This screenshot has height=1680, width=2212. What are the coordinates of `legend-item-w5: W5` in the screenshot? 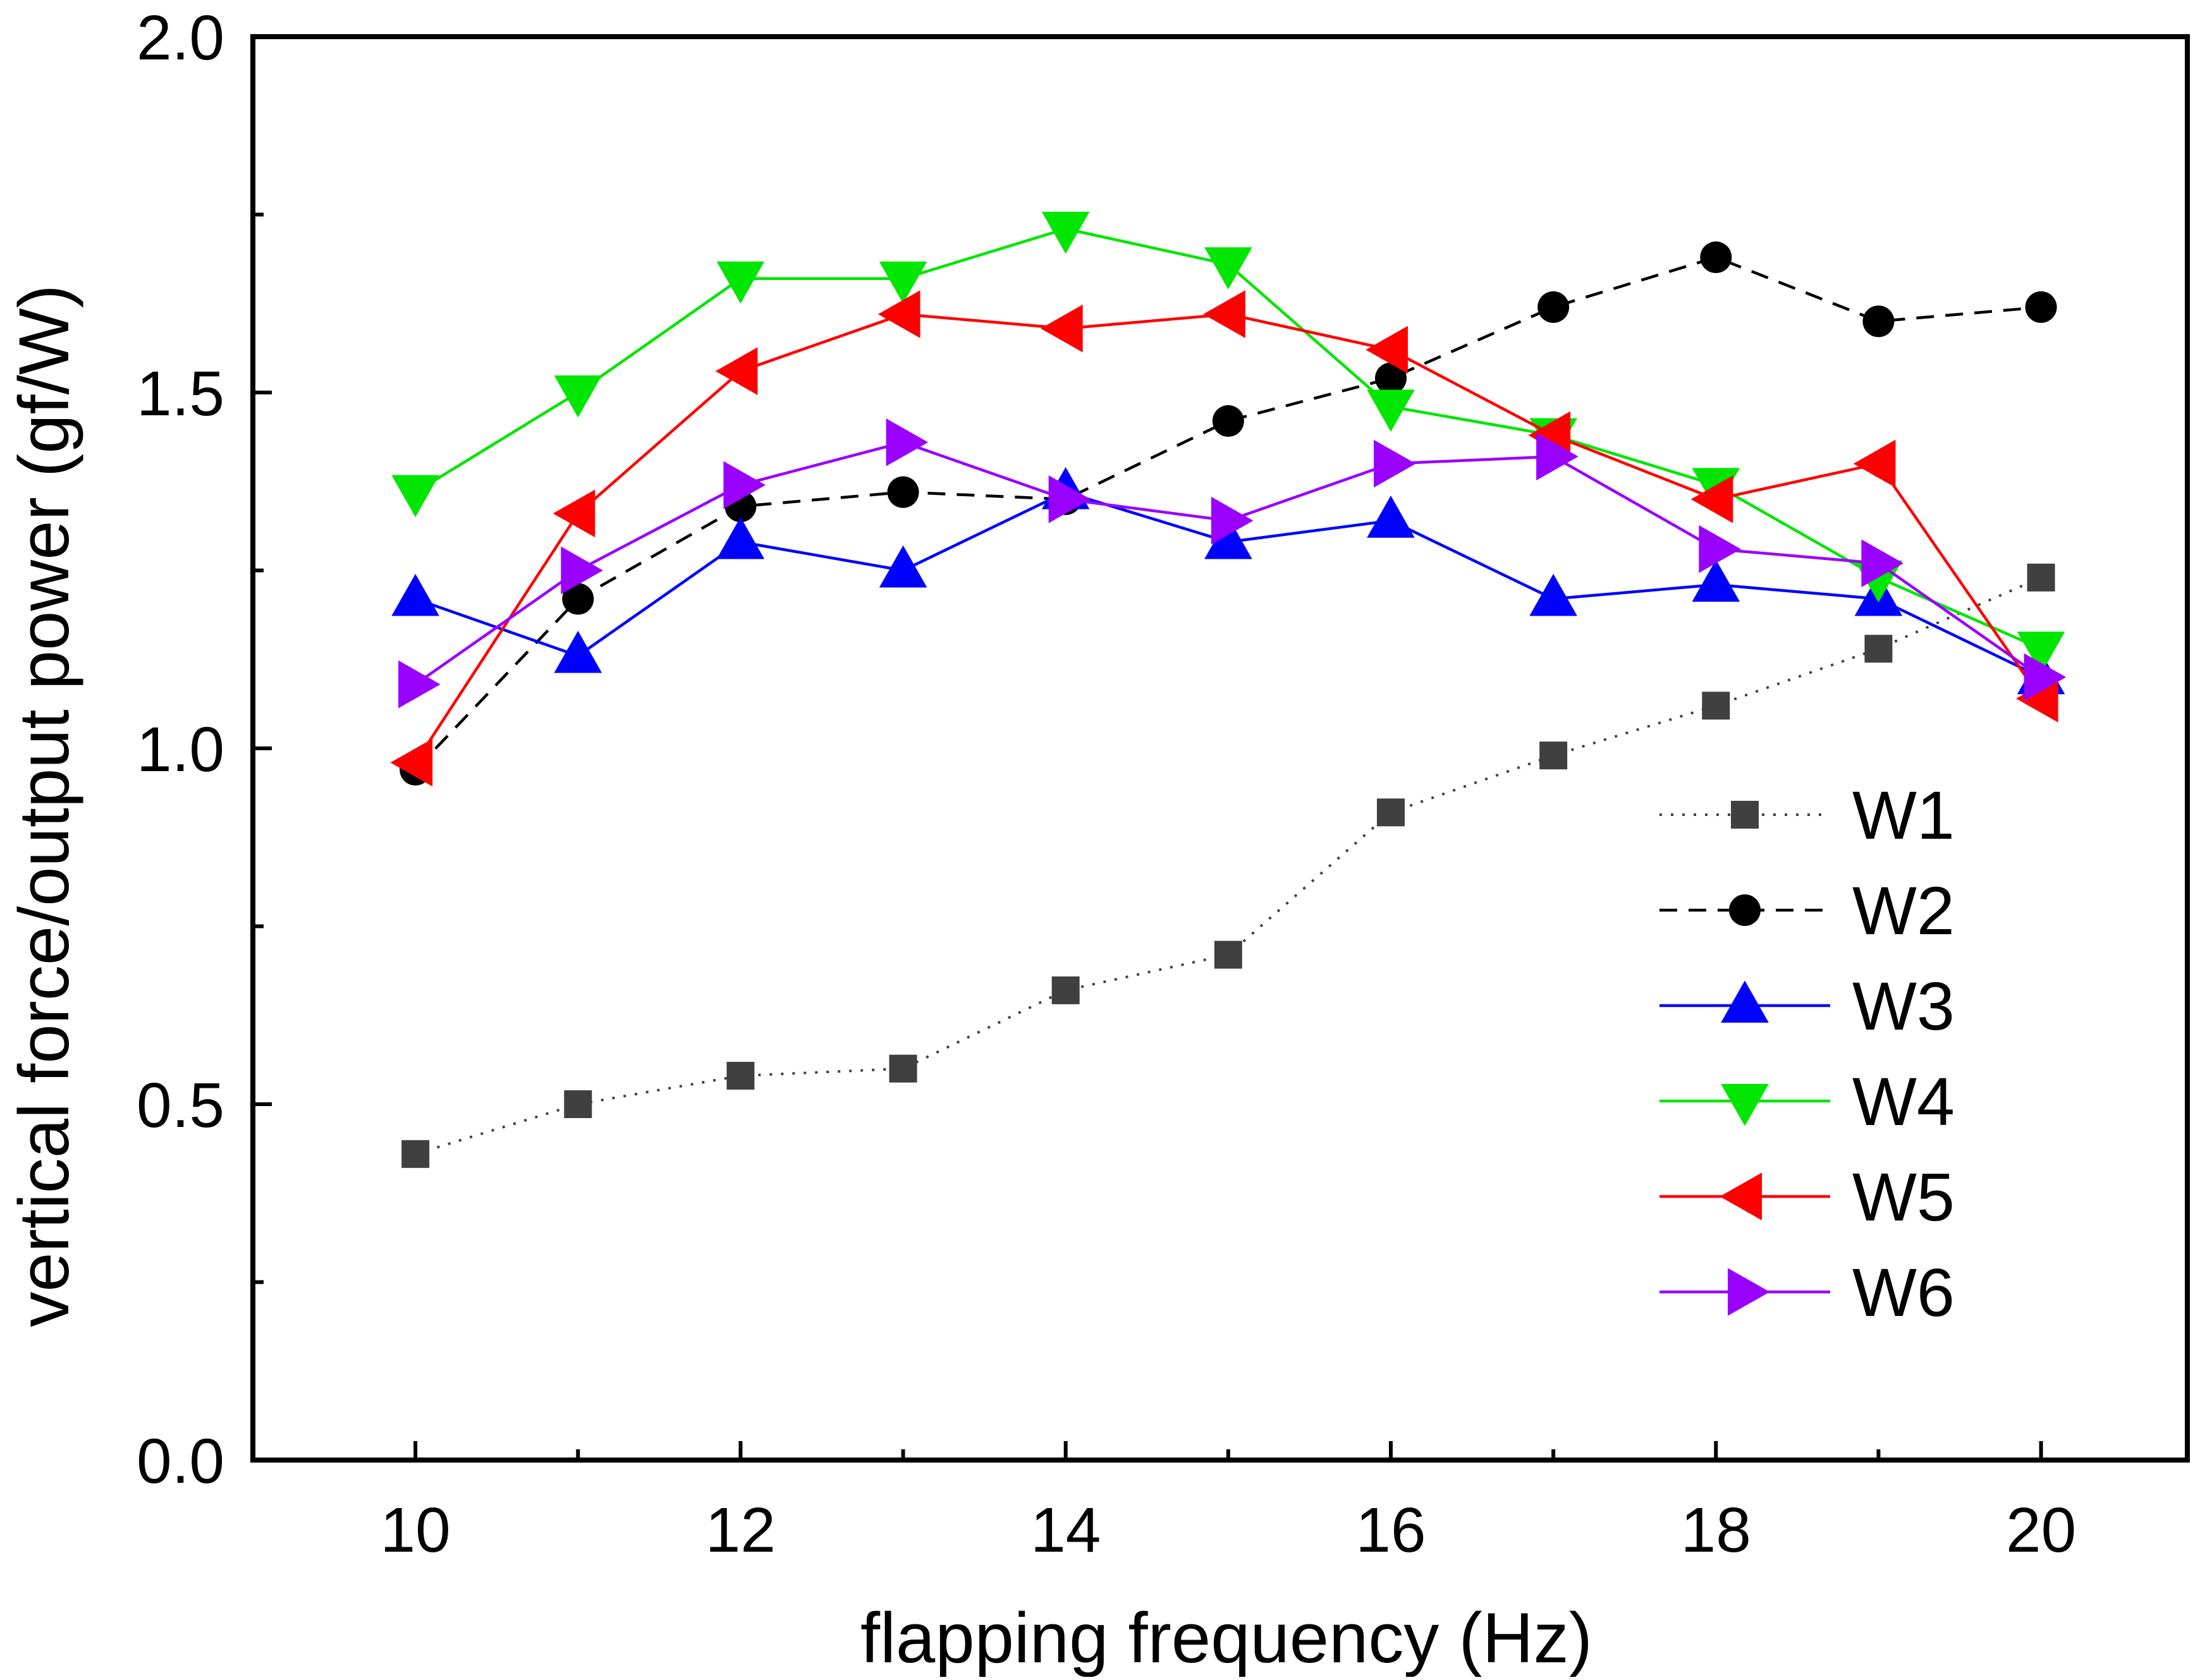 It's located at (1807, 1197).